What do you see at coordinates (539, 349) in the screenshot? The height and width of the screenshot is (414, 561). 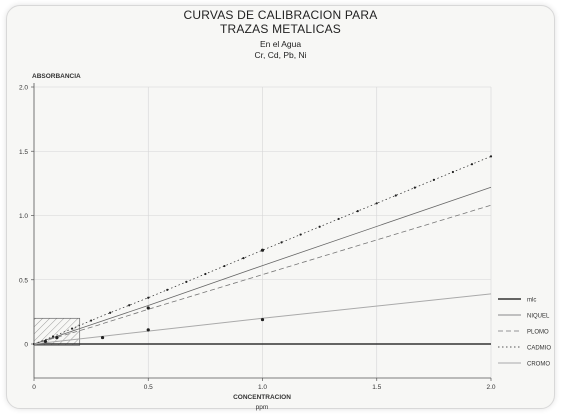 I see `legend-label-cadmio: CADMIO` at bounding box center [539, 349].